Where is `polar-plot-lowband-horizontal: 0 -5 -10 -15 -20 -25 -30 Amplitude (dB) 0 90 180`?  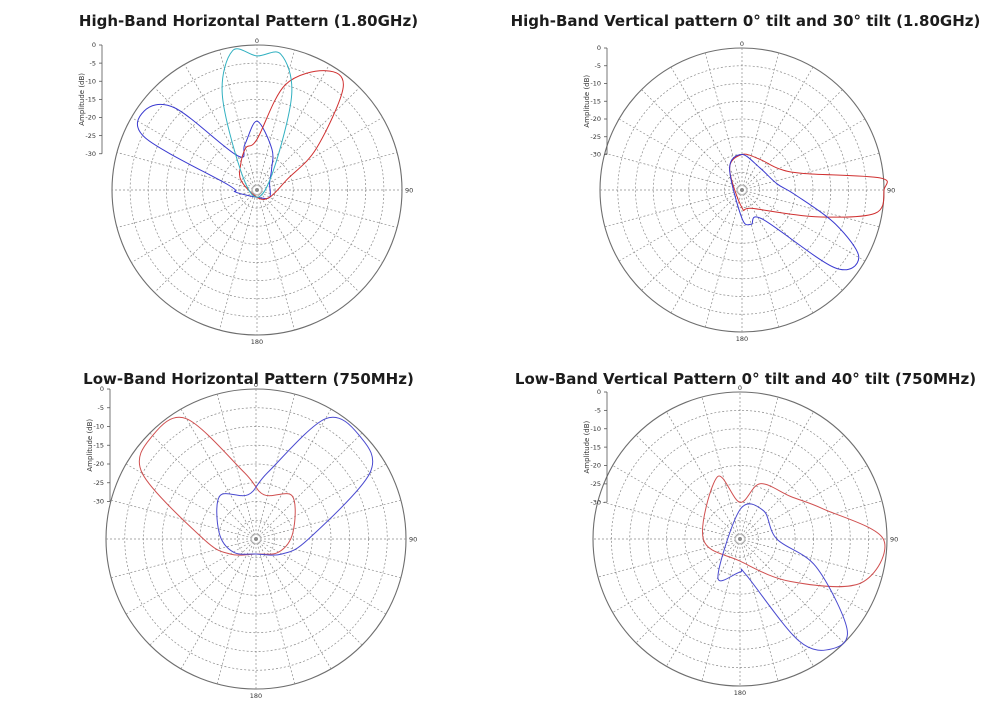
polar-plot-lowband-horizontal: 0 -5 -10 -15 -20 -25 -30 Amplitude (dB) 0 90 180 is located at coordinates (251, 540).